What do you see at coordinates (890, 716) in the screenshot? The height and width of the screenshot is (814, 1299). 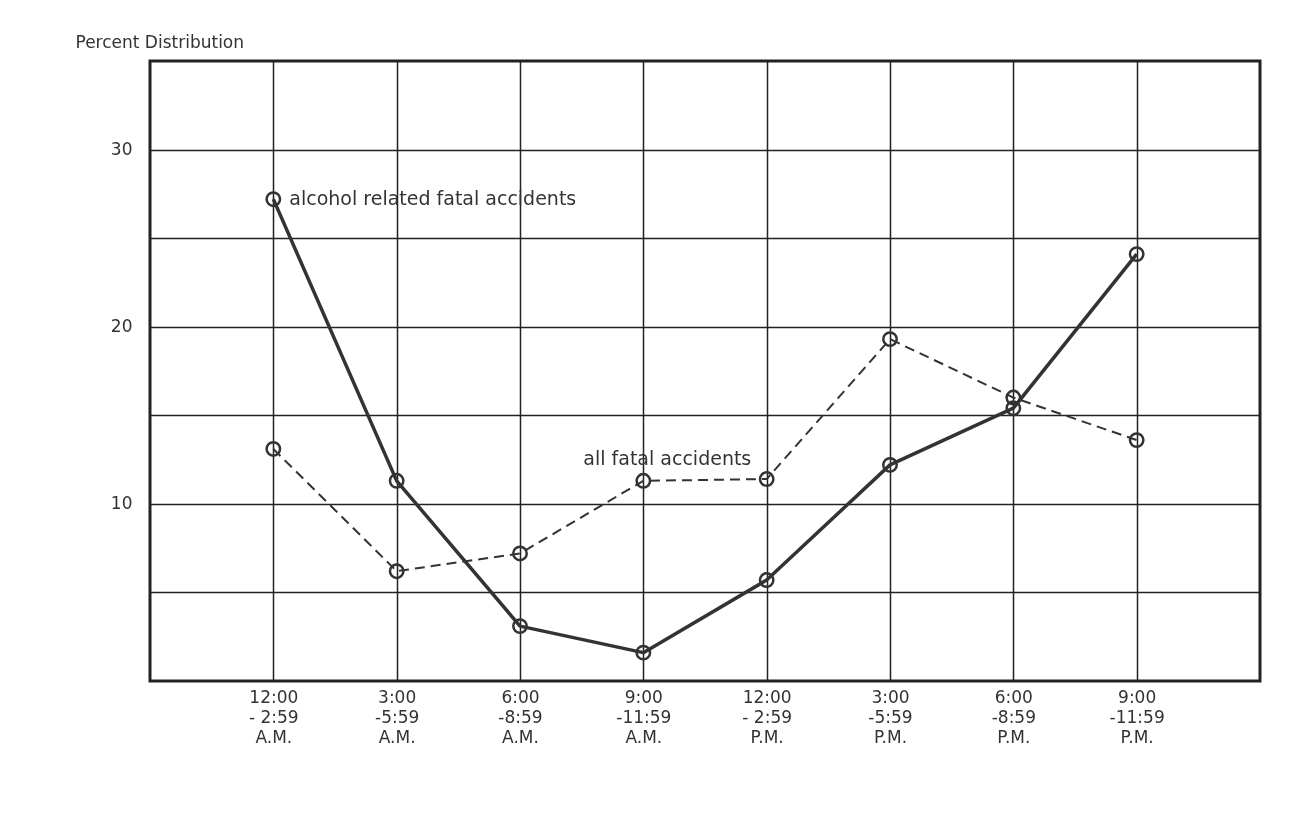 I see `x-tick-label: 3:00 -5:59 P.M.` at bounding box center [890, 716].